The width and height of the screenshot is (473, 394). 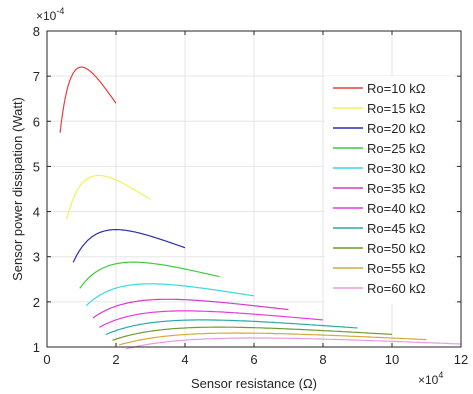 I want to click on y-exponent-label: ×10⁻⁴, so click(x=50, y=14).